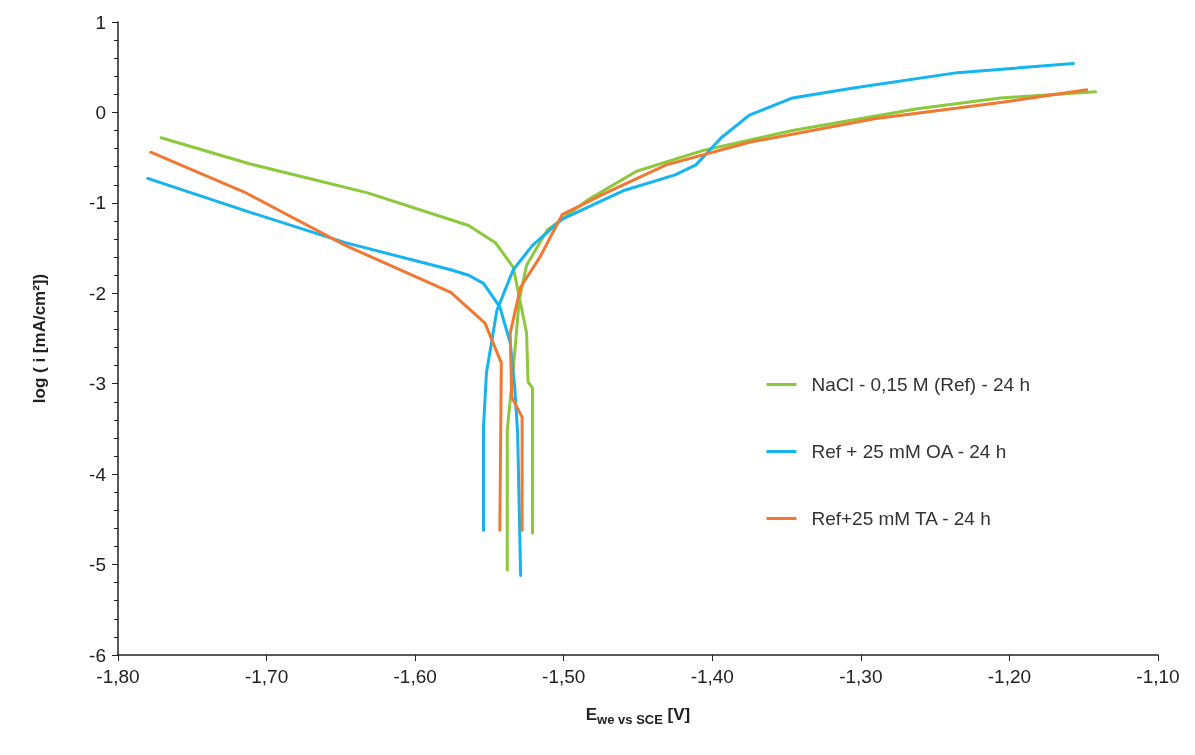  Describe the element at coordinates (901, 518) in the screenshot. I see `legend-label: Ref+25 mM TA - 24 h` at that location.